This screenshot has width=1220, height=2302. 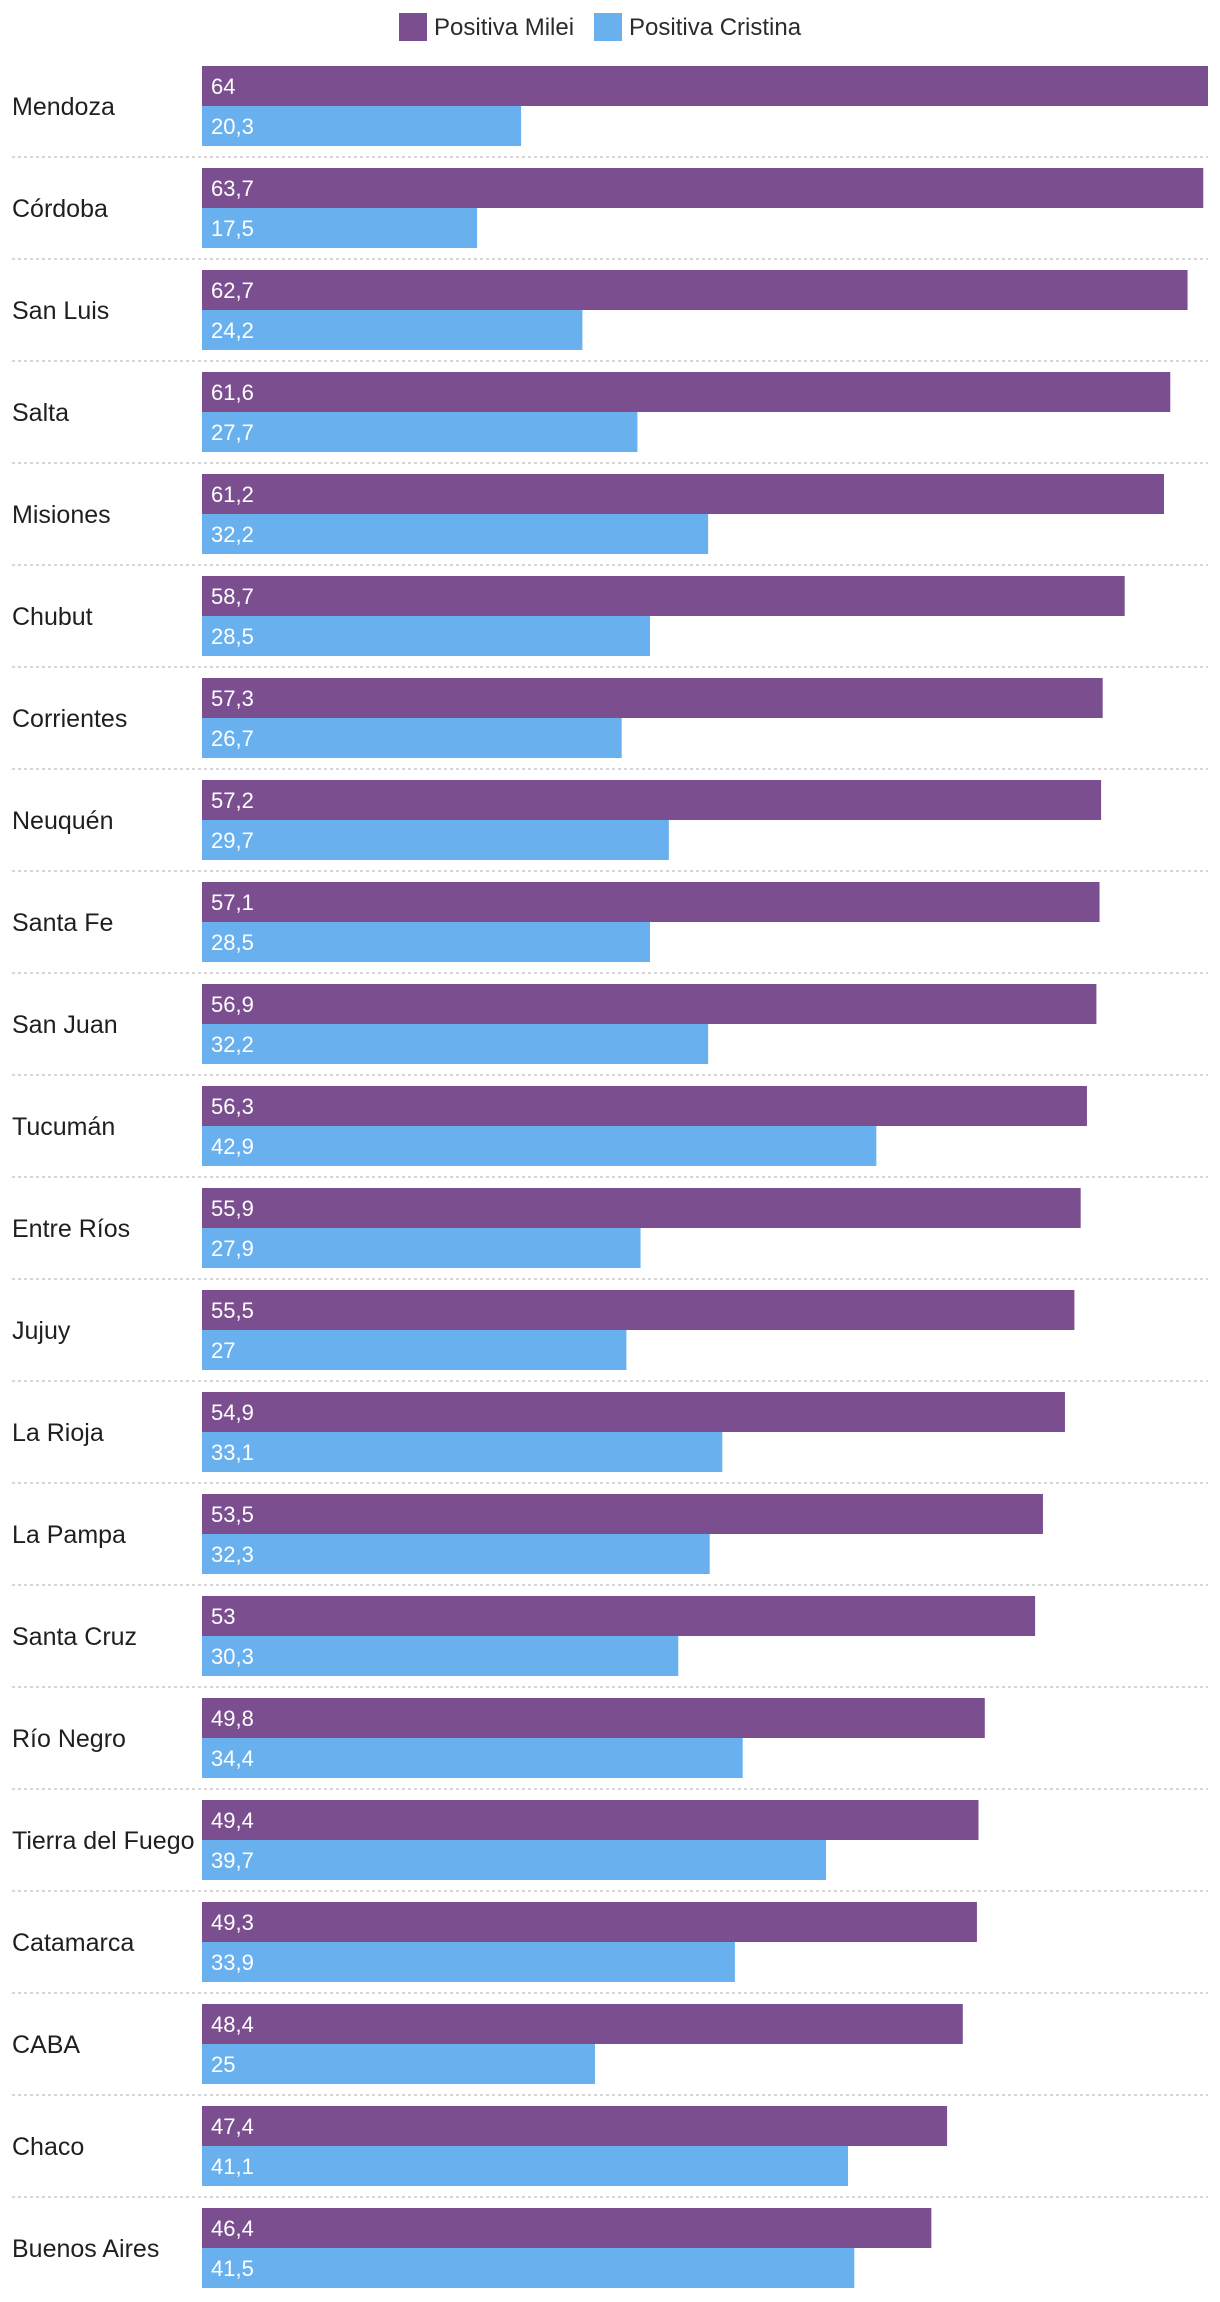 I want to click on value-label-cristina: 26,7, so click(x=232, y=738).